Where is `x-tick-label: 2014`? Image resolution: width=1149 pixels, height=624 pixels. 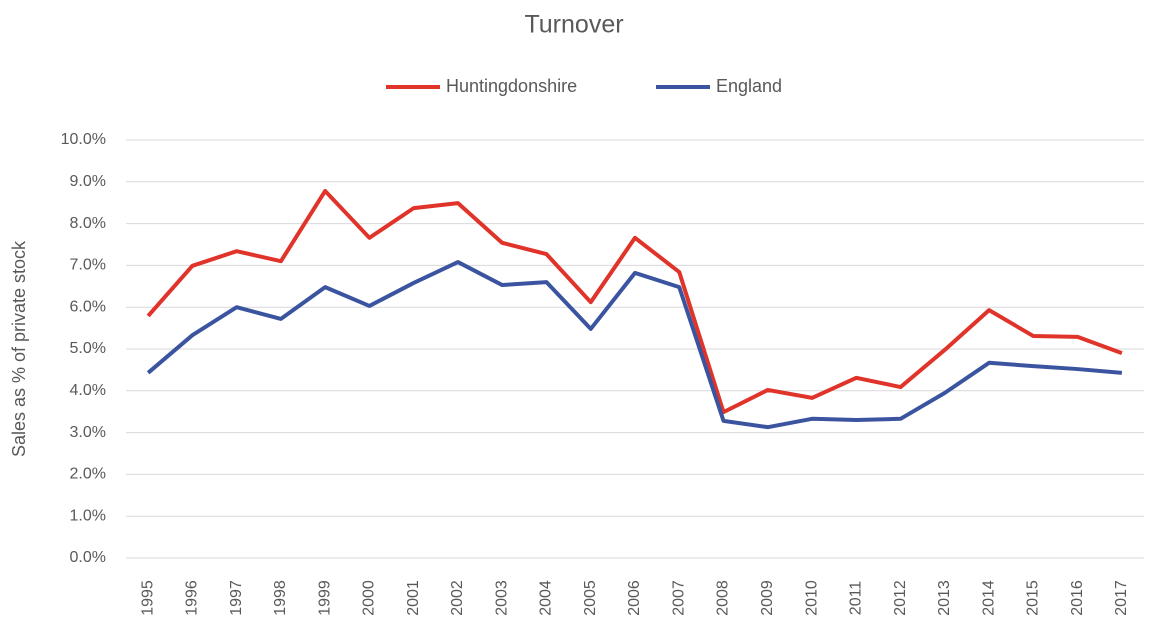 x-tick-label: 2014 is located at coordinates (988, 598).